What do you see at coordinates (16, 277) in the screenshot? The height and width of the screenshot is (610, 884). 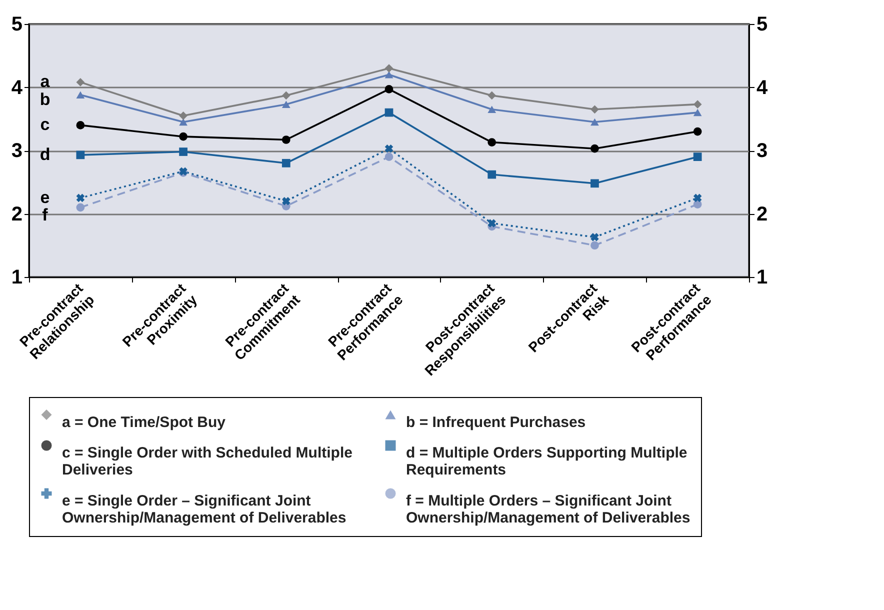 I see `y-tick-label: 1` at bounding box center [16, 277].